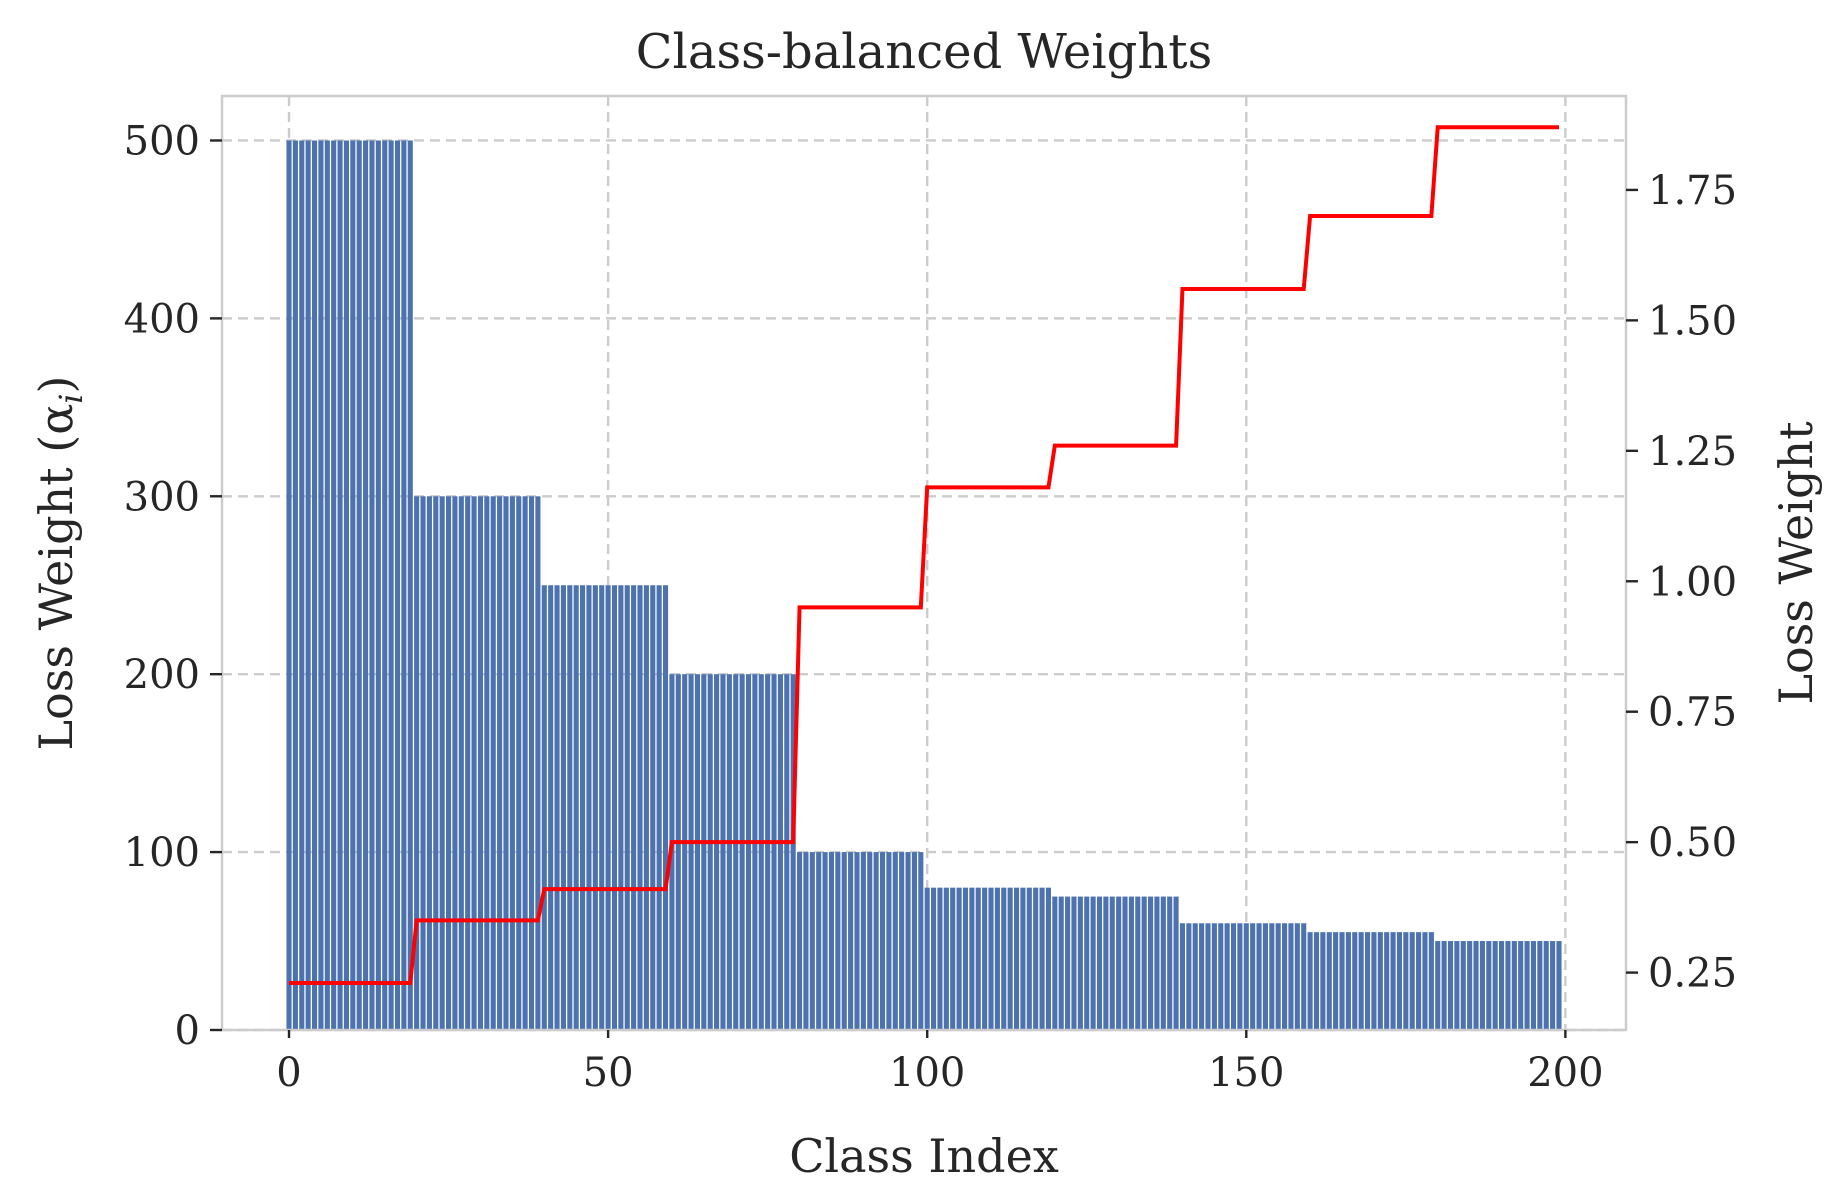 The height and width of the screenshot is (1203, 1846). Describe the element at coordinates (187, 1031) in the screenshot. I see `y-left-tick-label: 0` at that location.